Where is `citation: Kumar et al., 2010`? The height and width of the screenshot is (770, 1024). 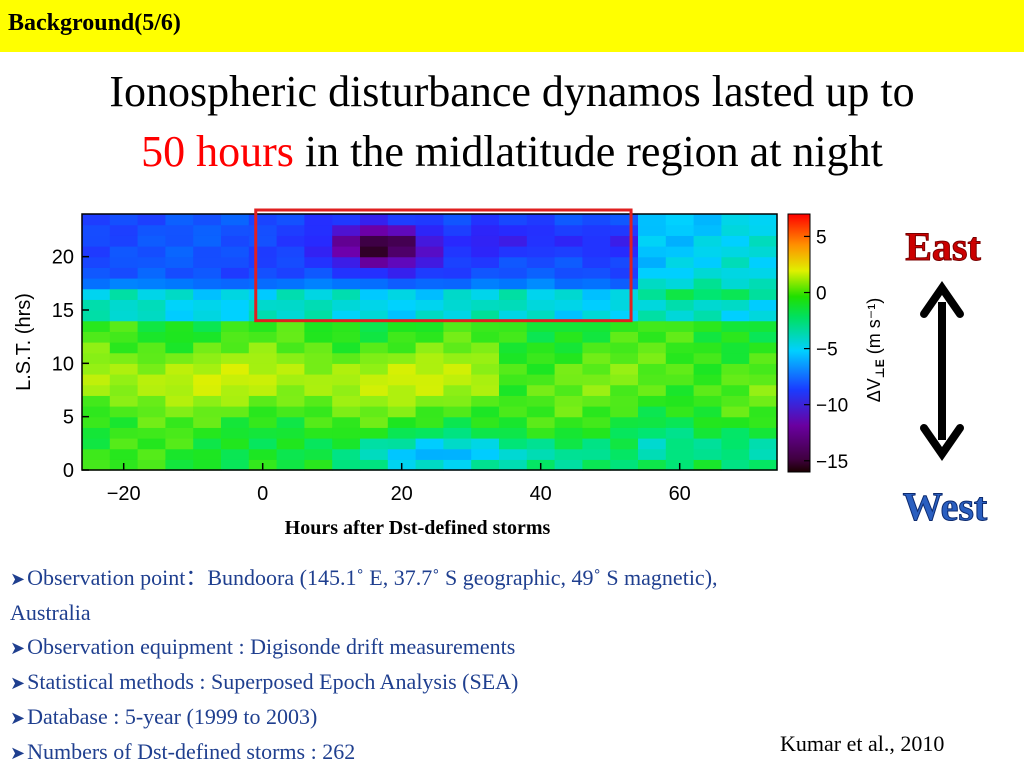
citation: Kumar et al., 2010 is located at coordinates (862, 743).